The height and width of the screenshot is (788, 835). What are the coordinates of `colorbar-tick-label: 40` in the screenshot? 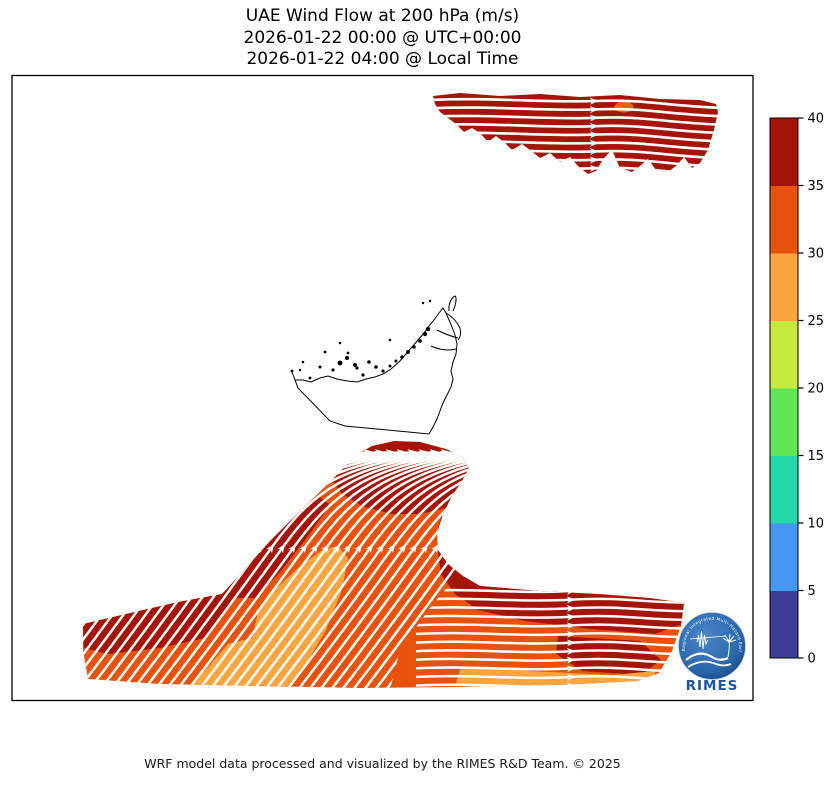 It's located at (816, 119).